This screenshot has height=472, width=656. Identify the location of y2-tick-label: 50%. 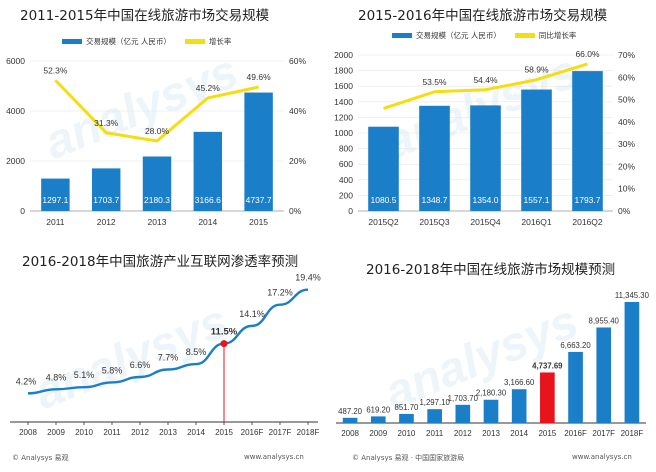
(626, 100).